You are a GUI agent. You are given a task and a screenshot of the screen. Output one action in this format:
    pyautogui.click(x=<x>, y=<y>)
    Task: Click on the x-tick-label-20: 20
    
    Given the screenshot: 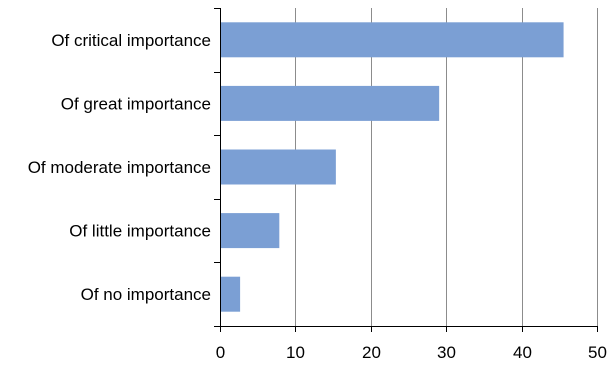 What is the action you would take?
    pyautogui.click(x=371, y=352)
    